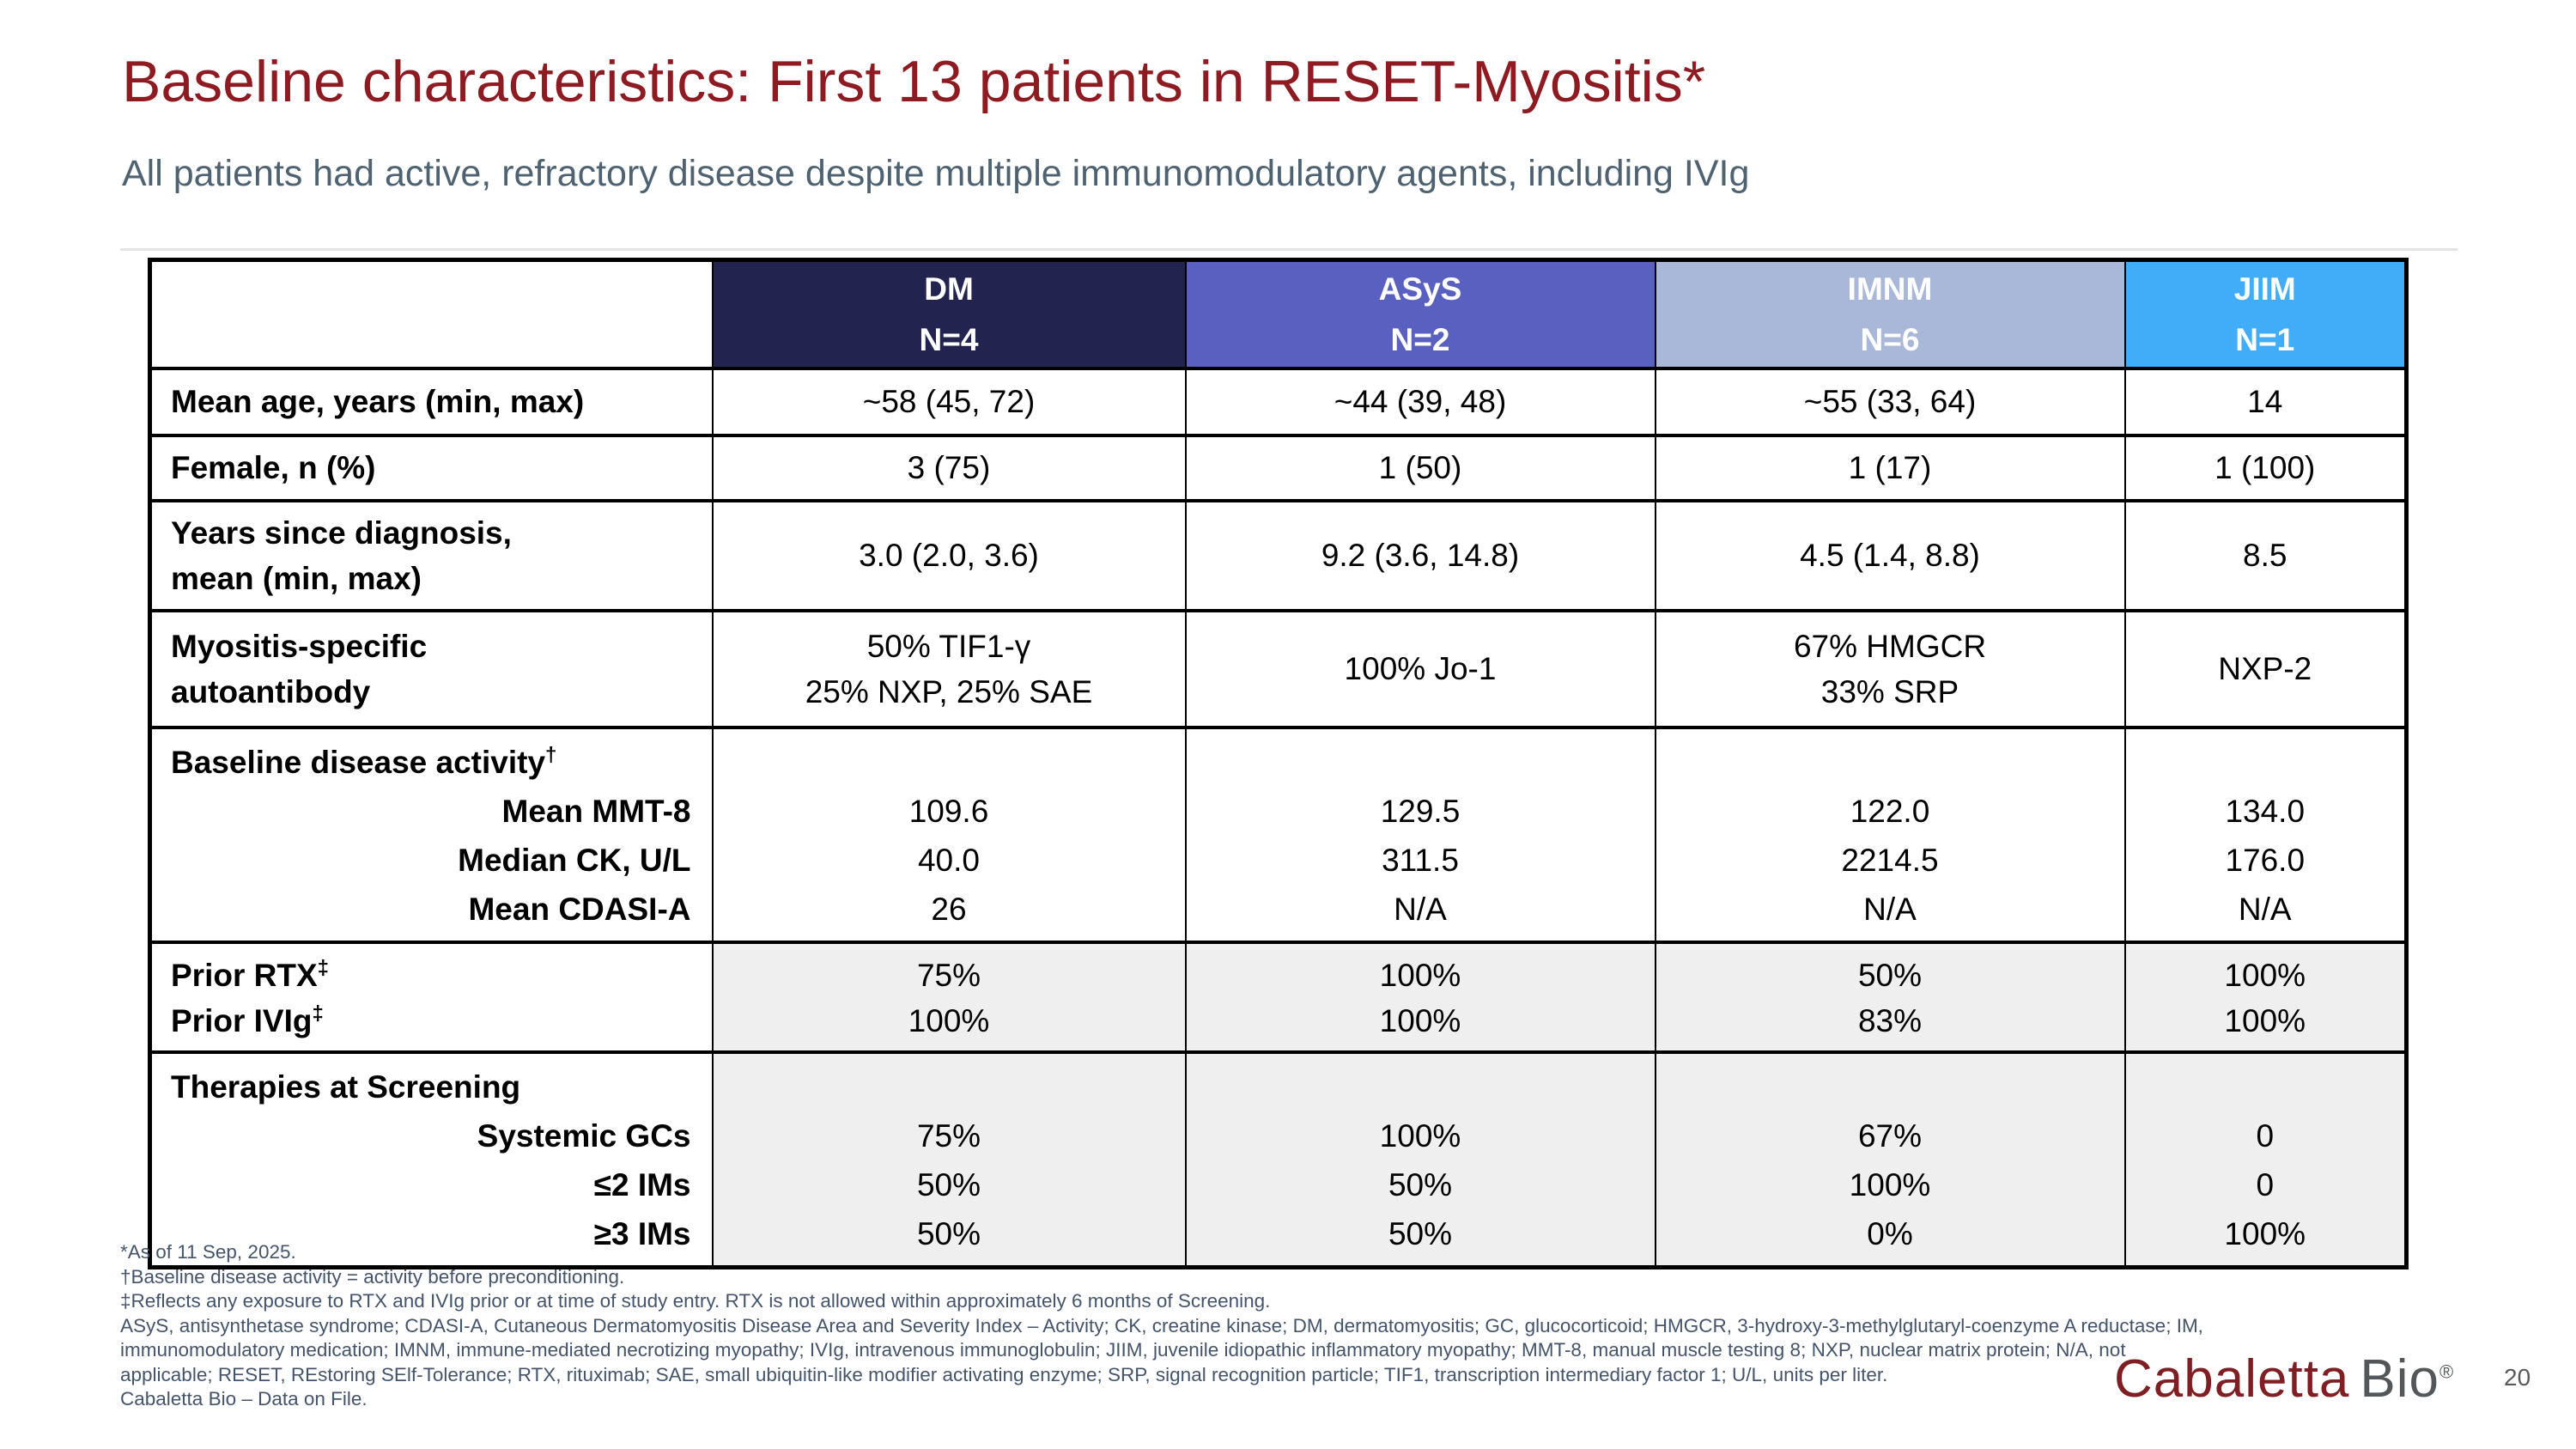 The image size is (2576, 1449). Describe the element at coordinates (1420, 1233) in the screenshot. I see `cell-ge3ims-asys: 50%` at that location.